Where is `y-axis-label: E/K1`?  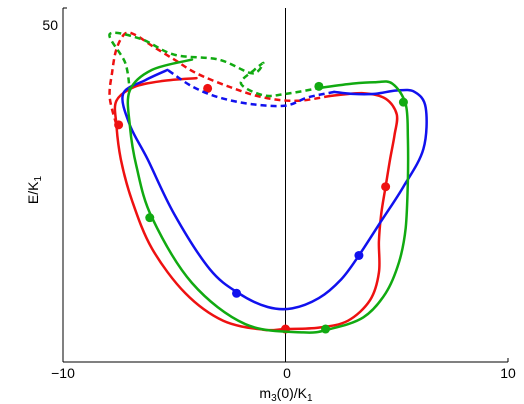
y-axis-label: E/K1 is located at coordinates (34, 189).